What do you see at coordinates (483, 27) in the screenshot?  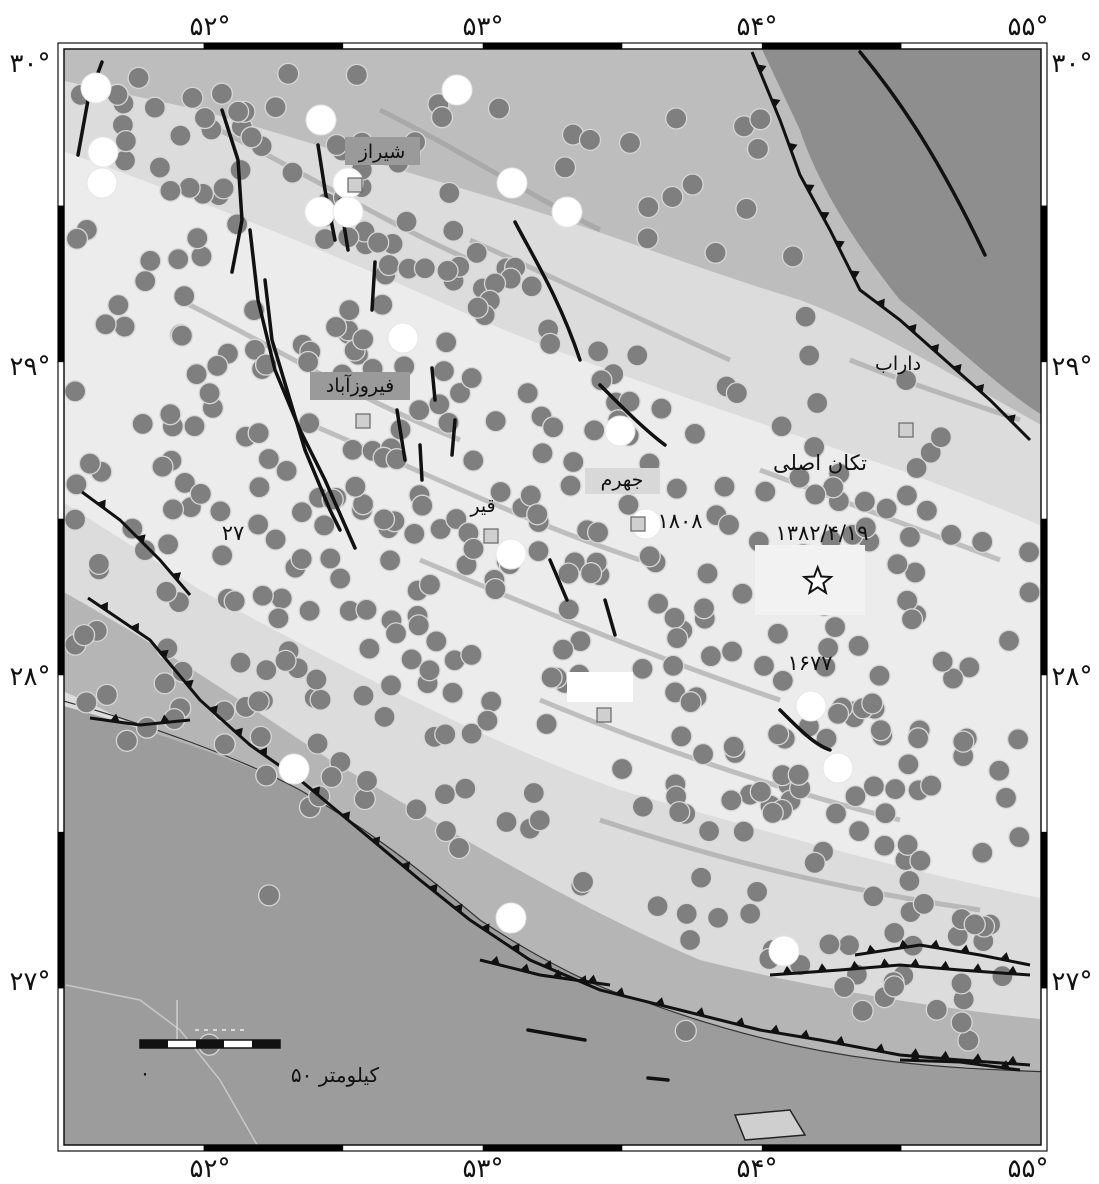 I see `lon-label-top: ۵۳°` at bounding box center [483, 27].